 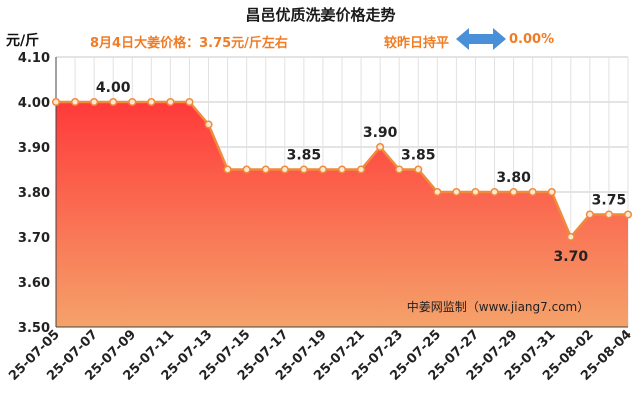 I want to click on x-tick-label: 25-07-13, so click(x=187, y=355).